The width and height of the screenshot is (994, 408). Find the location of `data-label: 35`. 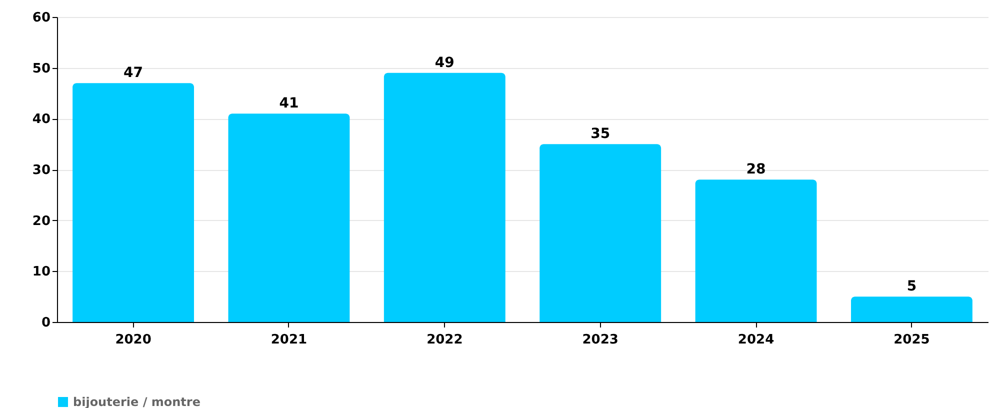

data-label: 35 is located at coordinates (600, 134).